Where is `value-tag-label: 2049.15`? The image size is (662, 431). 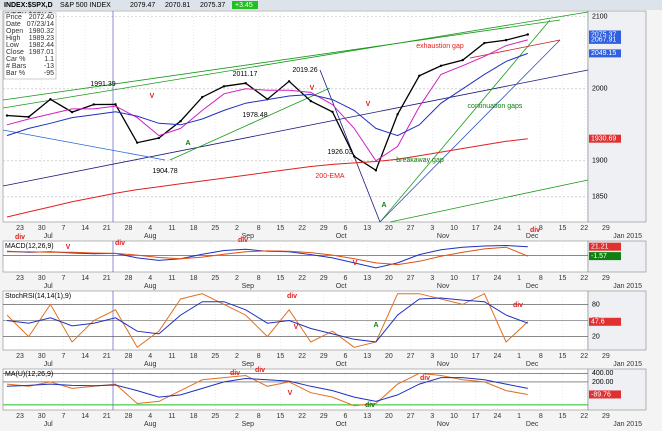
value-tag-label: 2049.15 is located at coordinates (603, 53).